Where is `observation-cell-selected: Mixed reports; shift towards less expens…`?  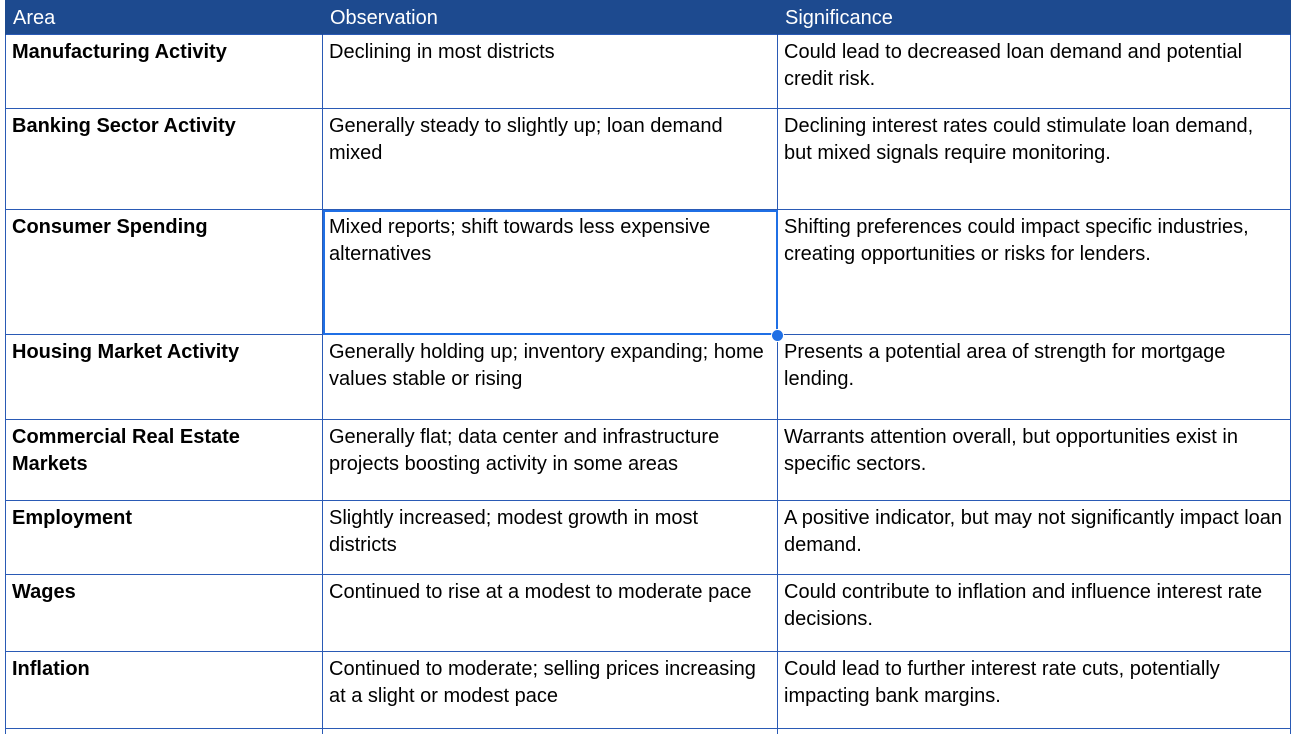
observation-cell-selected: Mixed reports; shift towards less expens… is located at coordinates (550, 272).